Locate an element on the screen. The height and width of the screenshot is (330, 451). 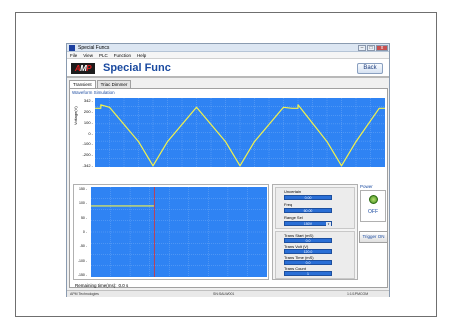
status-port: 1:1/1PMCOM is located at coordinates (358, 294).